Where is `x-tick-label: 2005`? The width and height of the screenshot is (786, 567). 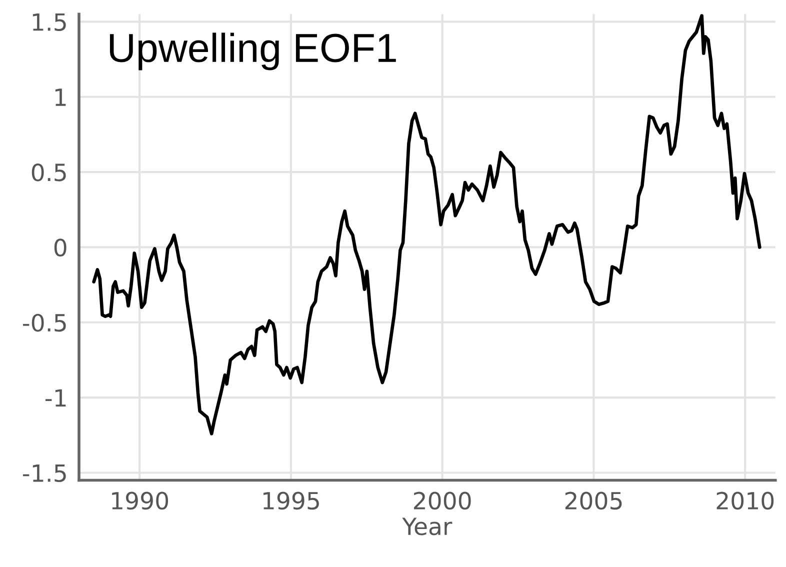
x-tick-label: 2005 is located at coordinates (593, 501).